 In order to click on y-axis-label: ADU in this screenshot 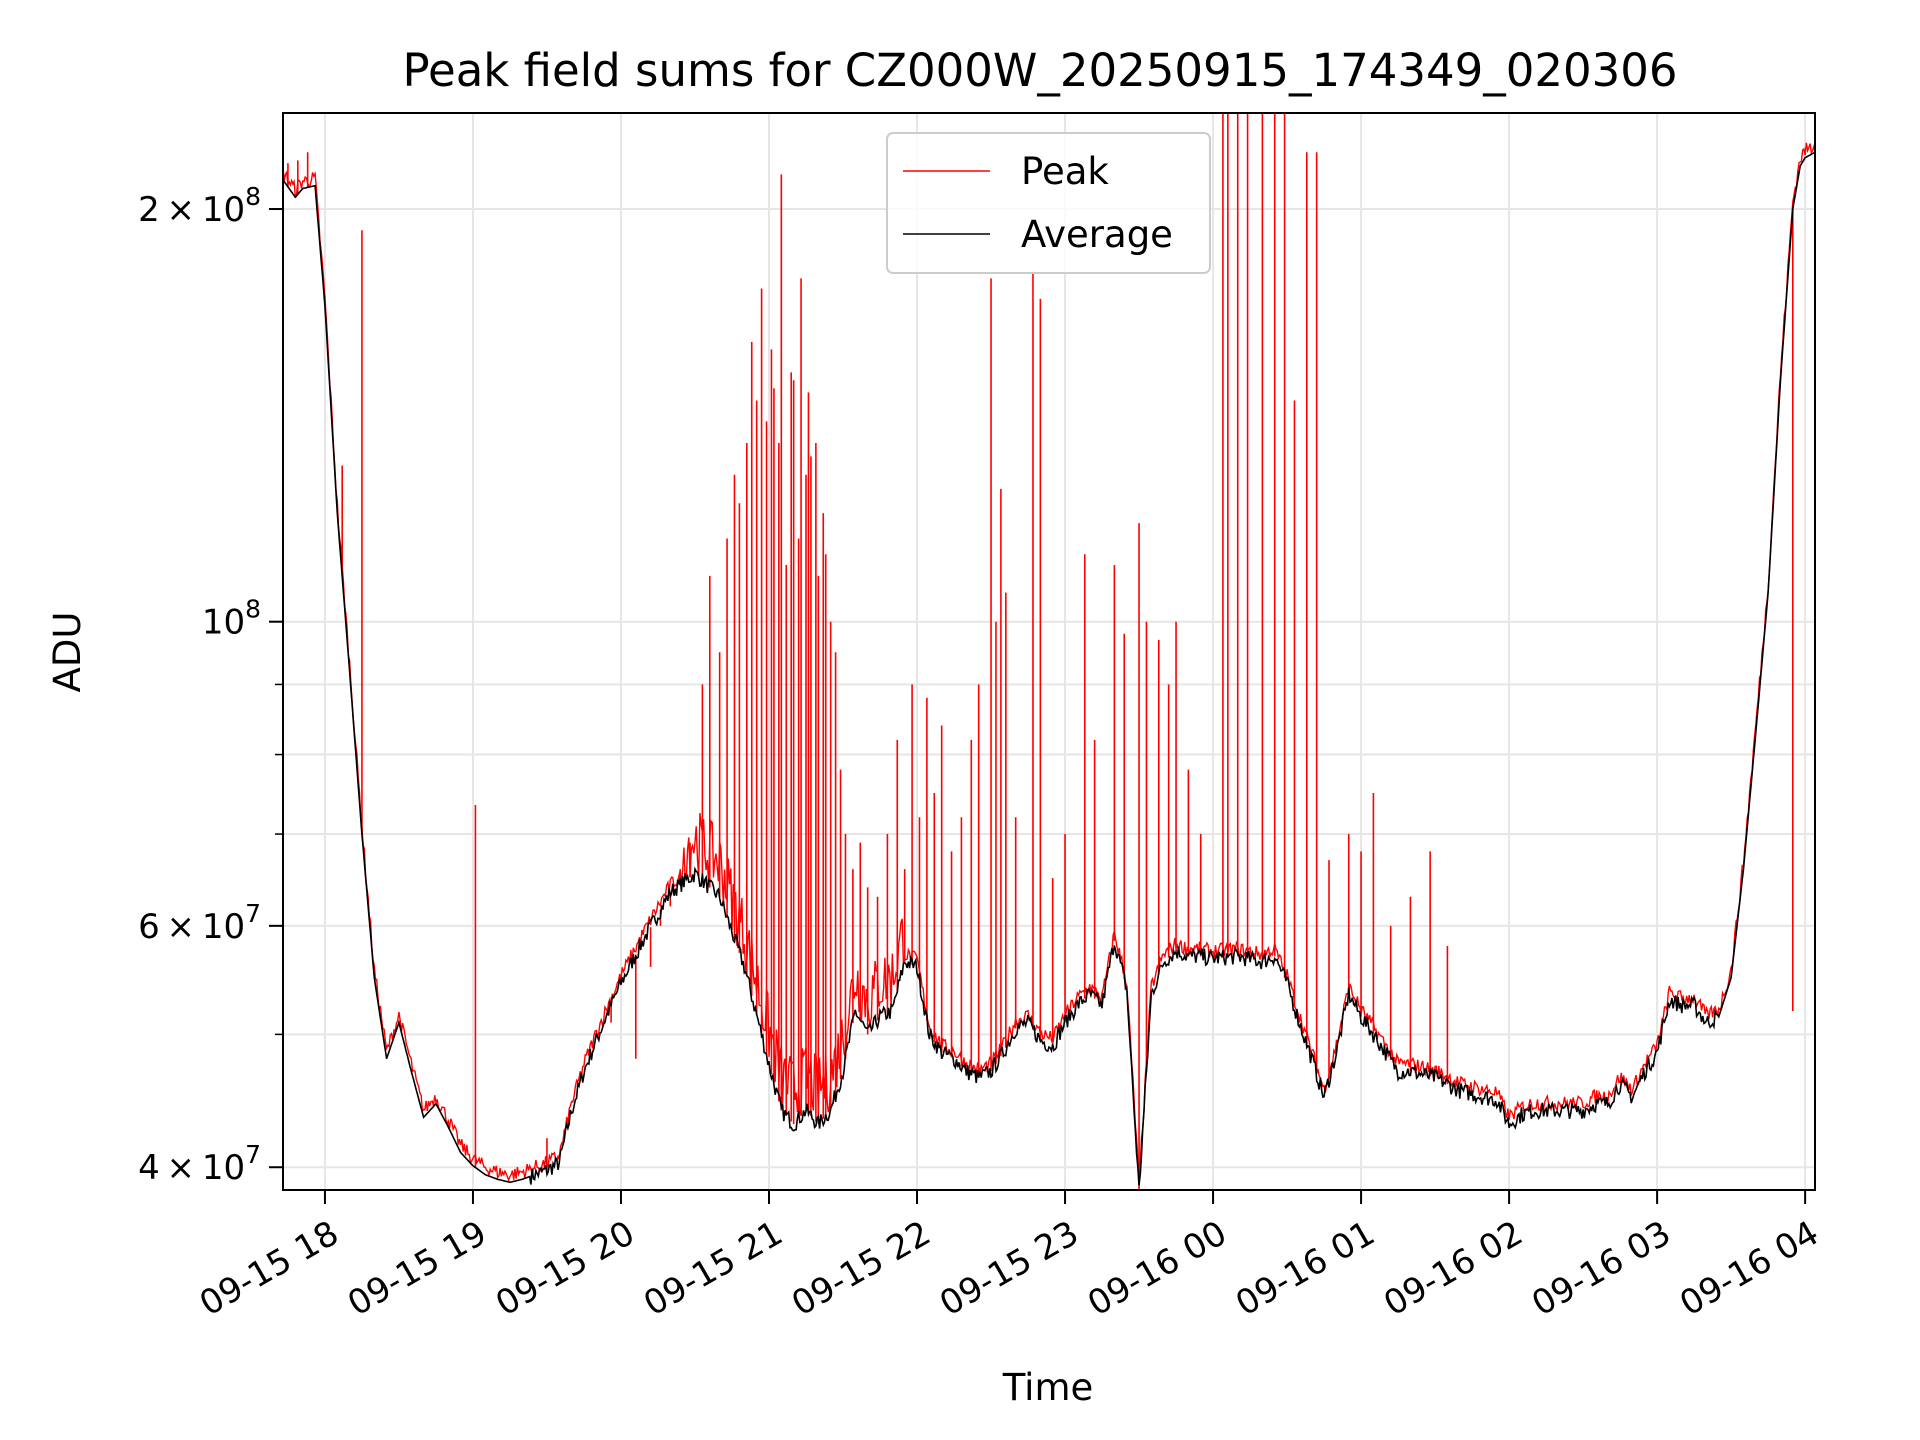, I will do `click(67, 652)`.